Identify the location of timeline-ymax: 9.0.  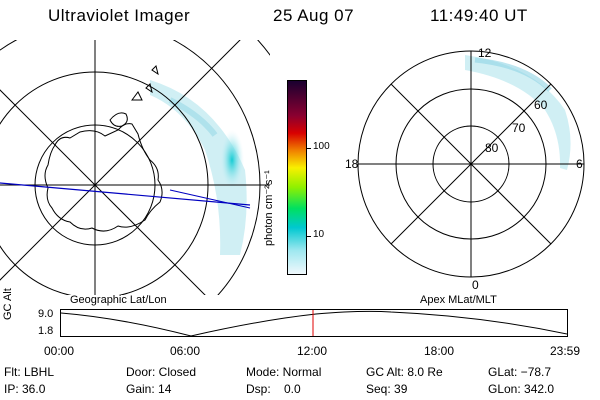
(46, 314).